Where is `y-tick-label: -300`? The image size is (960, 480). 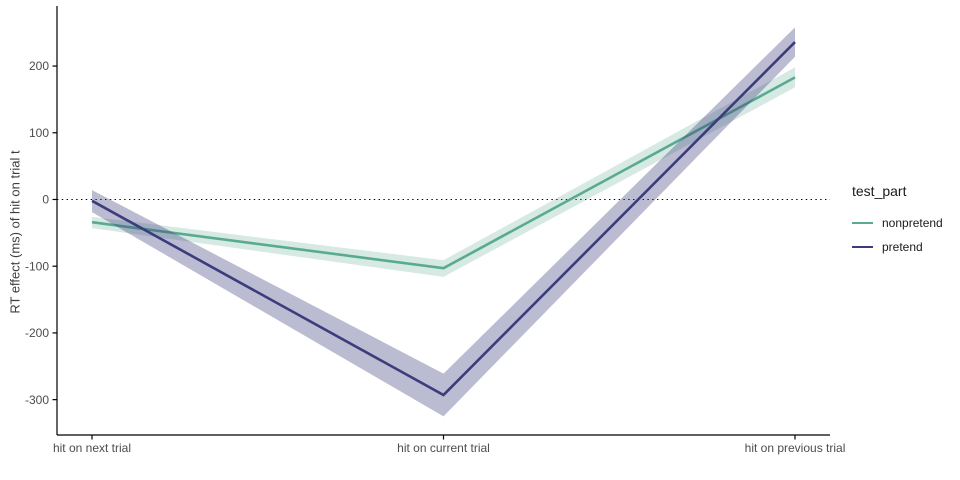 y-tick-label: -300 is located at coordinates (37, 400).